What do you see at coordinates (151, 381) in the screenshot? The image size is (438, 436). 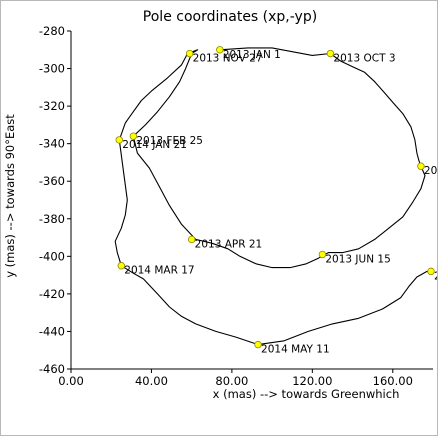 I see `x-tick-label: 40.00` at bounding box center [151, 381].